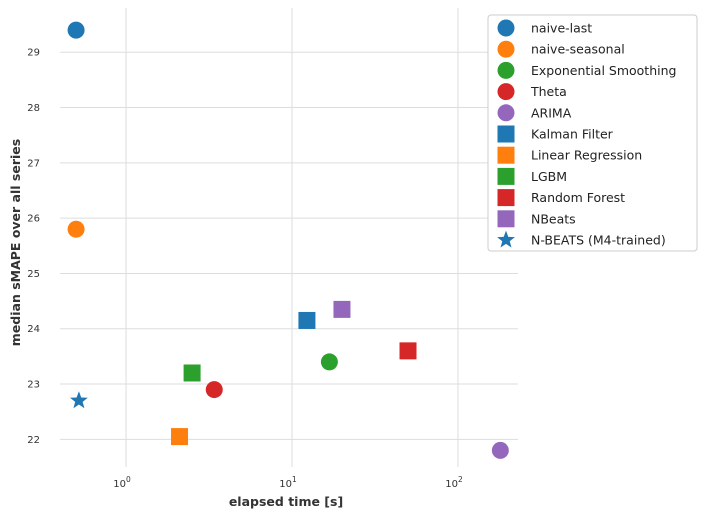 This screenshot has width=708, height=518. Describe the element at coordinates (500, 450) in the screenshot. I see `data-point-arima` at that location.